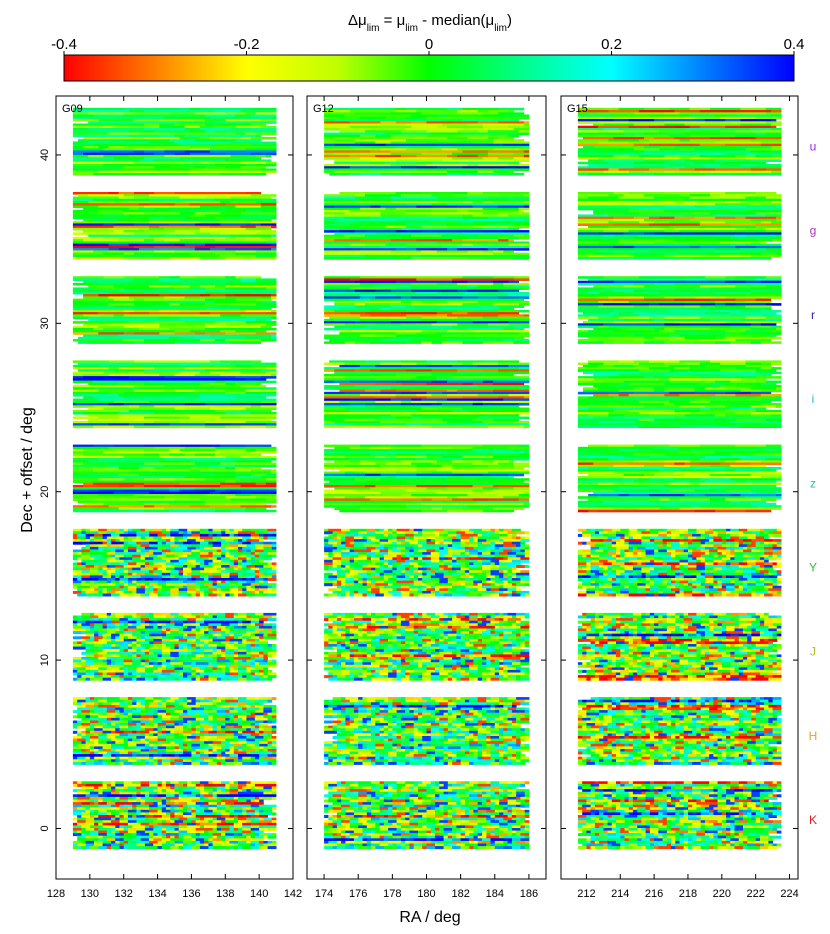 The image size is (830, 934). Describe the element at coordinates (429, 68) in the screenshot. I see `colorbar-gradient` at that location.